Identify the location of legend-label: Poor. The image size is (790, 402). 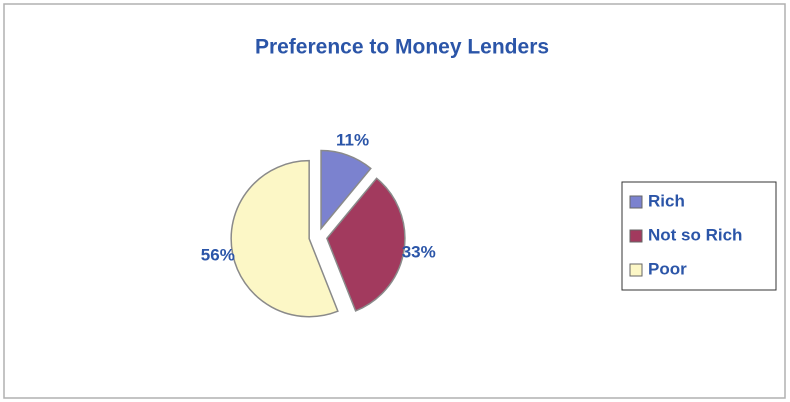
(667, 268).